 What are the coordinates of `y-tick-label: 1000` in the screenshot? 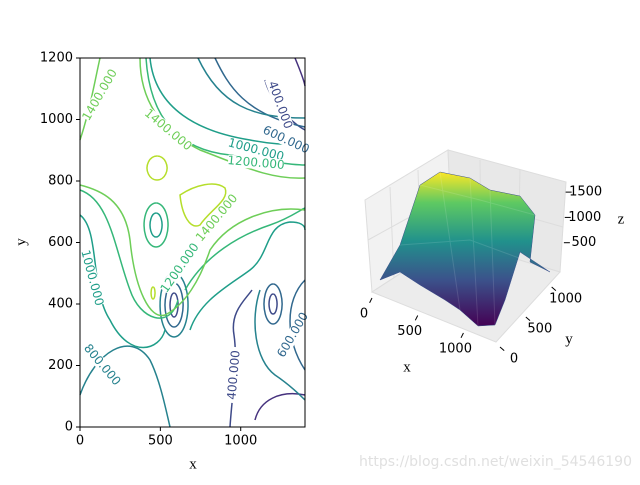 It's located at (56, 119).